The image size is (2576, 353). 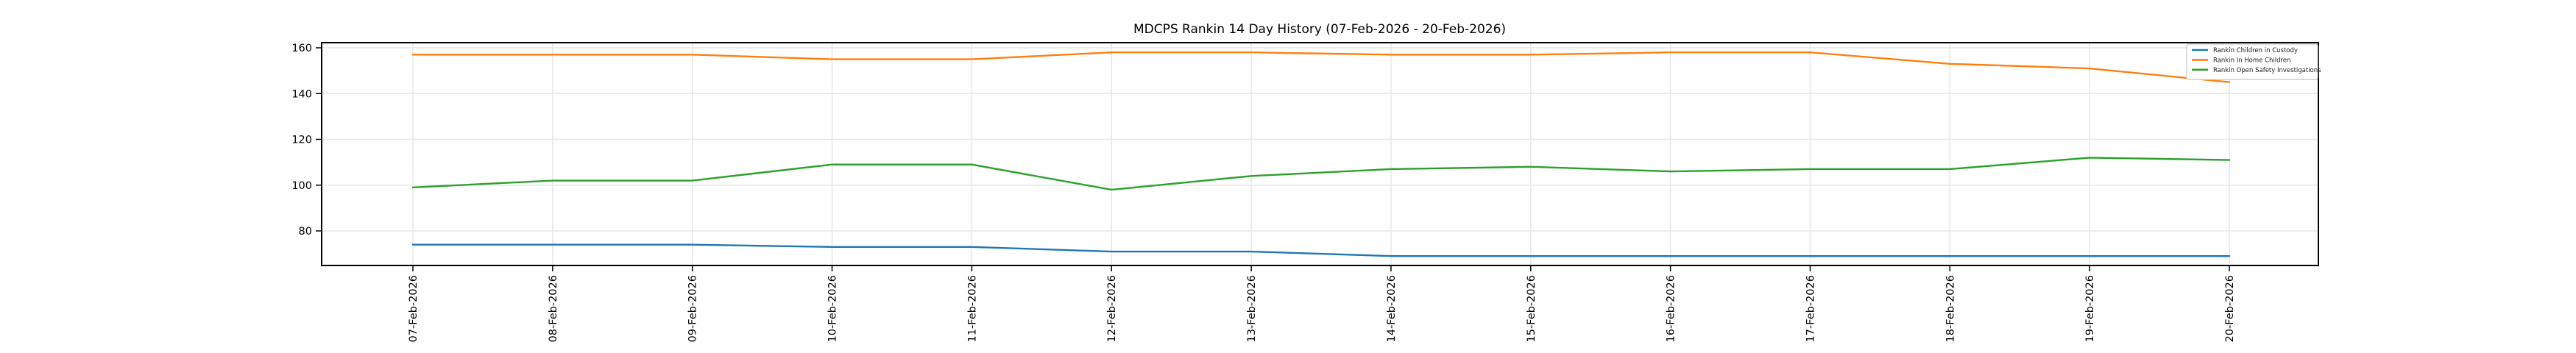 I want to click on x-tick-label: 19-Feb-2026, so click(x=2090, y=309).